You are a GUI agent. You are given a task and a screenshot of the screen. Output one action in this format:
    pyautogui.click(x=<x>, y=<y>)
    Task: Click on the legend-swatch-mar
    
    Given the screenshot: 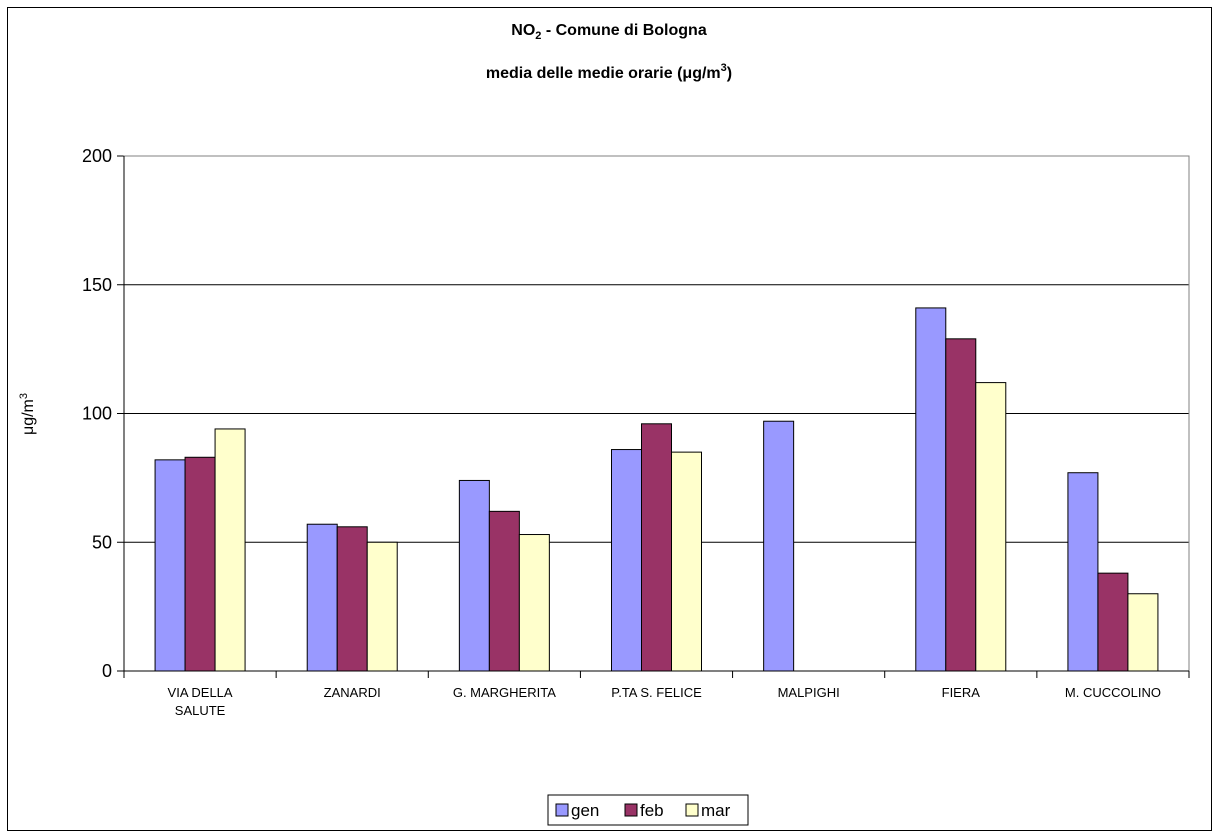 What is the action you would take?
    pyautogui.click(x=692, y=810)
    